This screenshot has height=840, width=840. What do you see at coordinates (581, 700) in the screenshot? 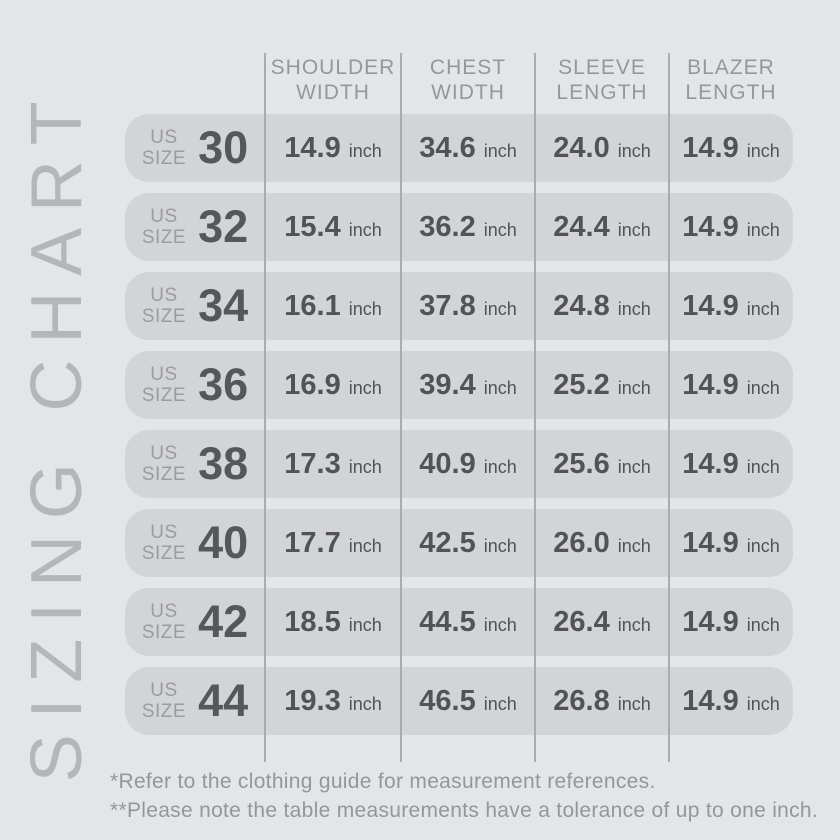
I see `measurement-value: 26.8` at bounding box center [581, 700].